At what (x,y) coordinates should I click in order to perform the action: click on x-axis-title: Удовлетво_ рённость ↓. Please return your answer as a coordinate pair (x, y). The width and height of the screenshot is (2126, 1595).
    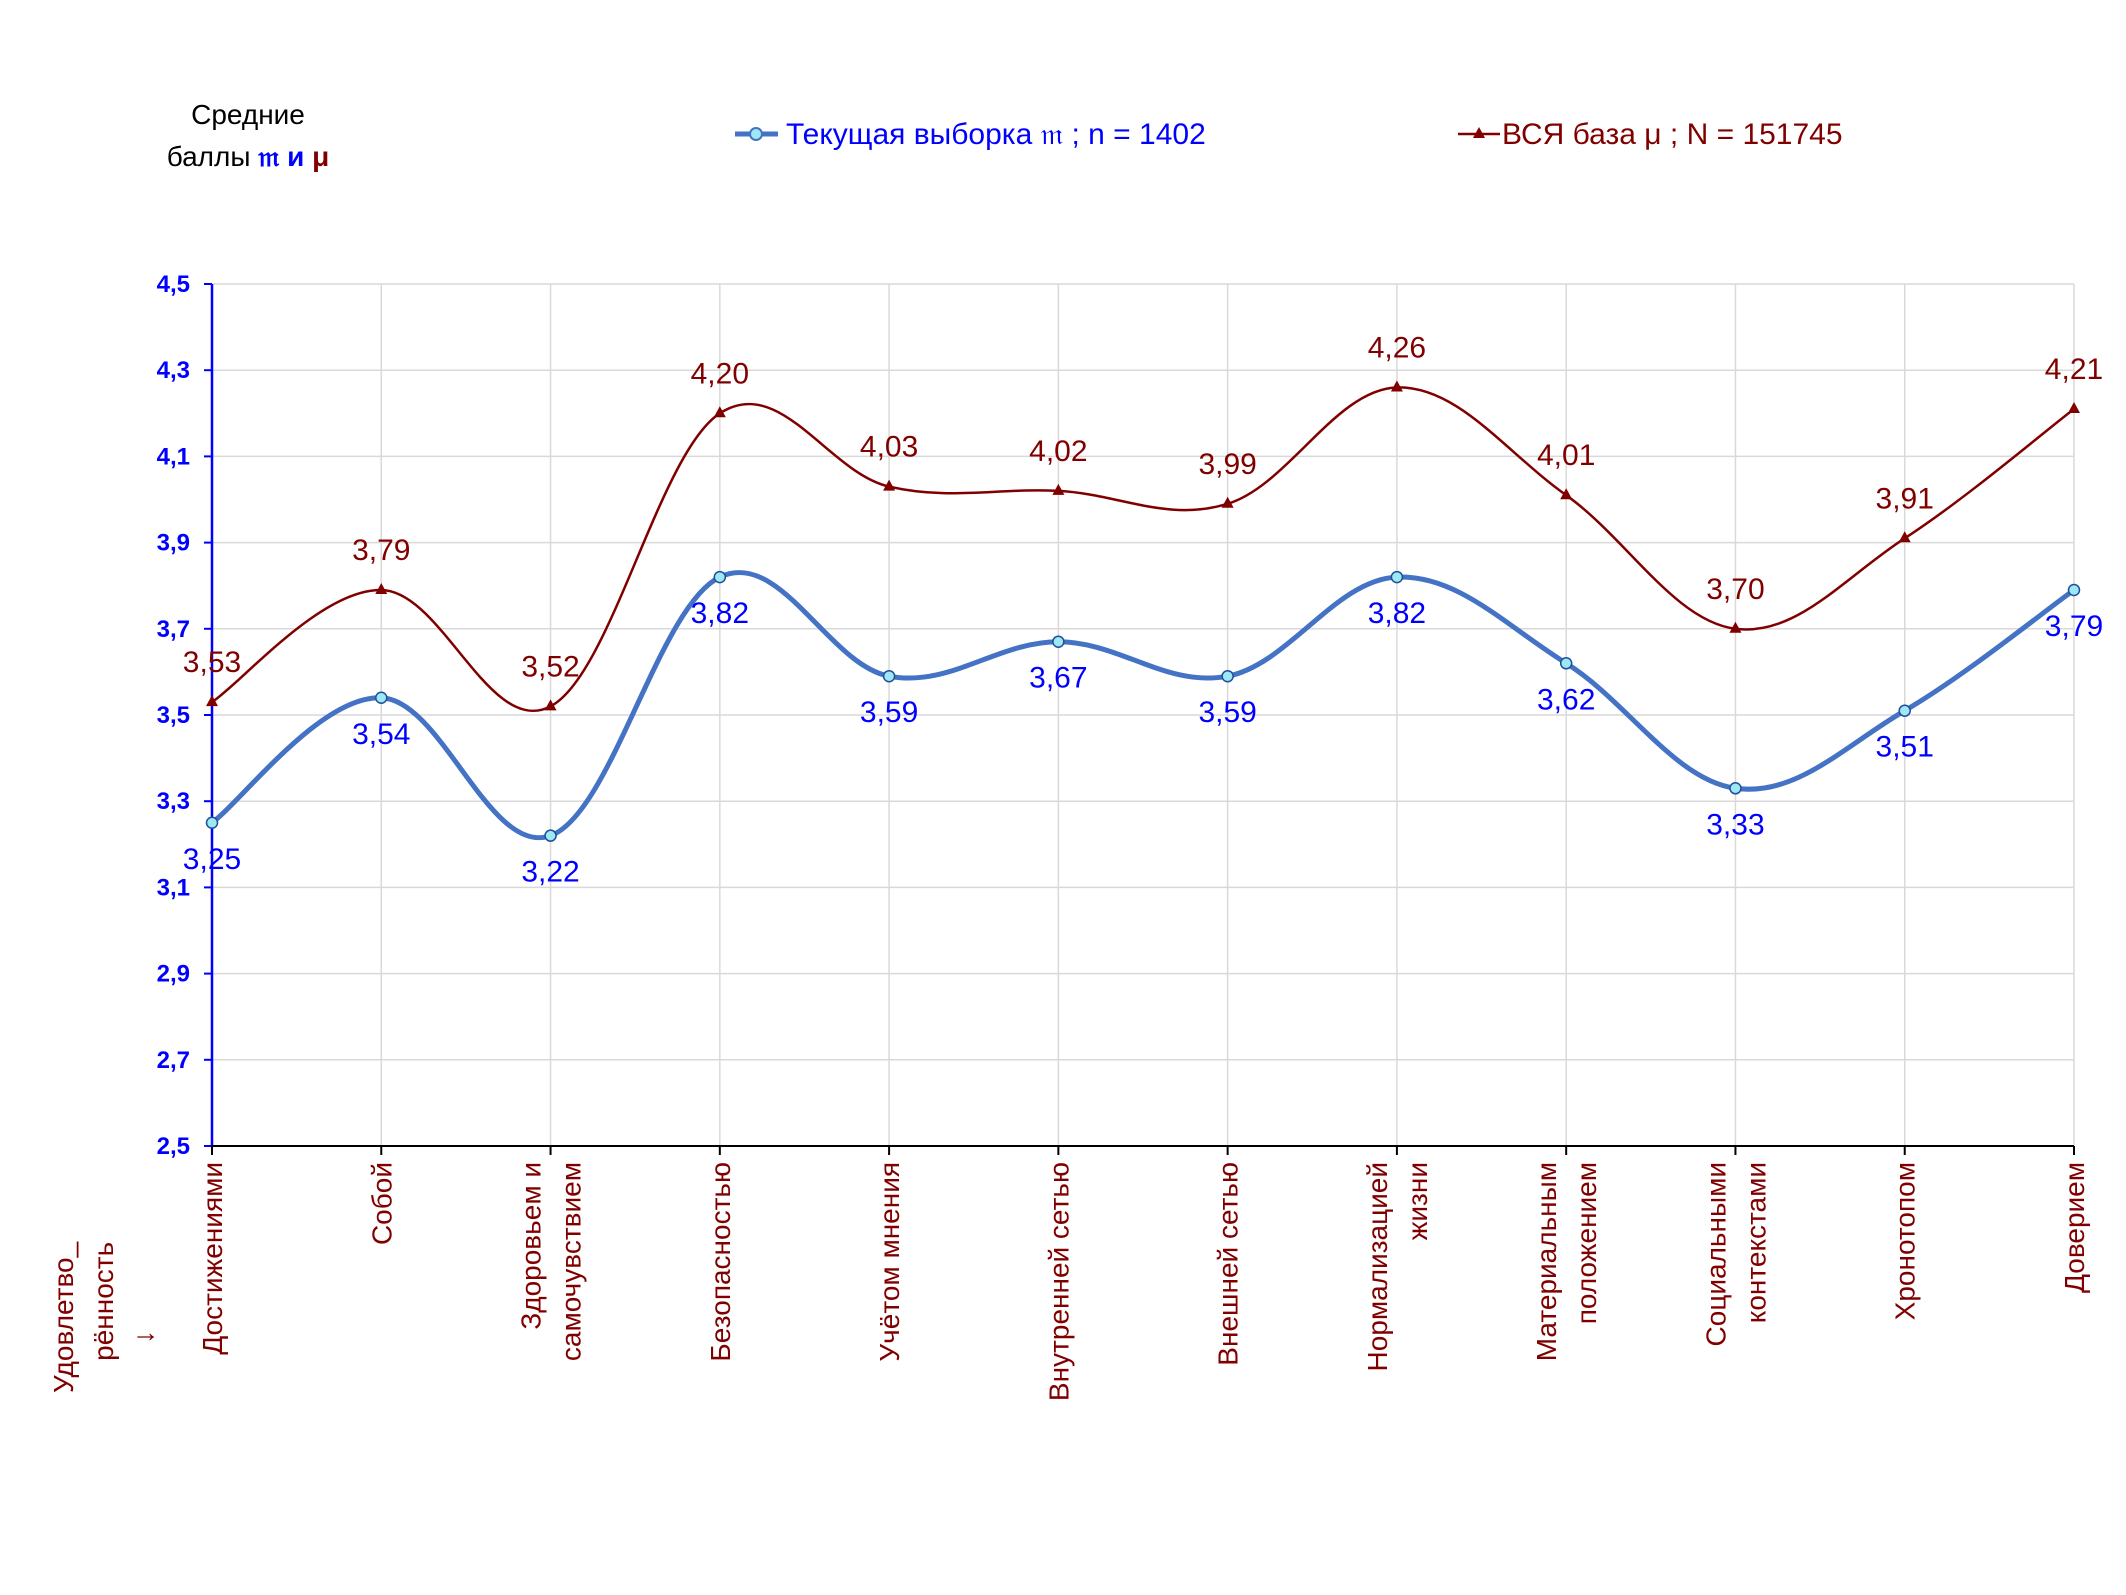
    Looking at the image, I should click on (103, 1313).